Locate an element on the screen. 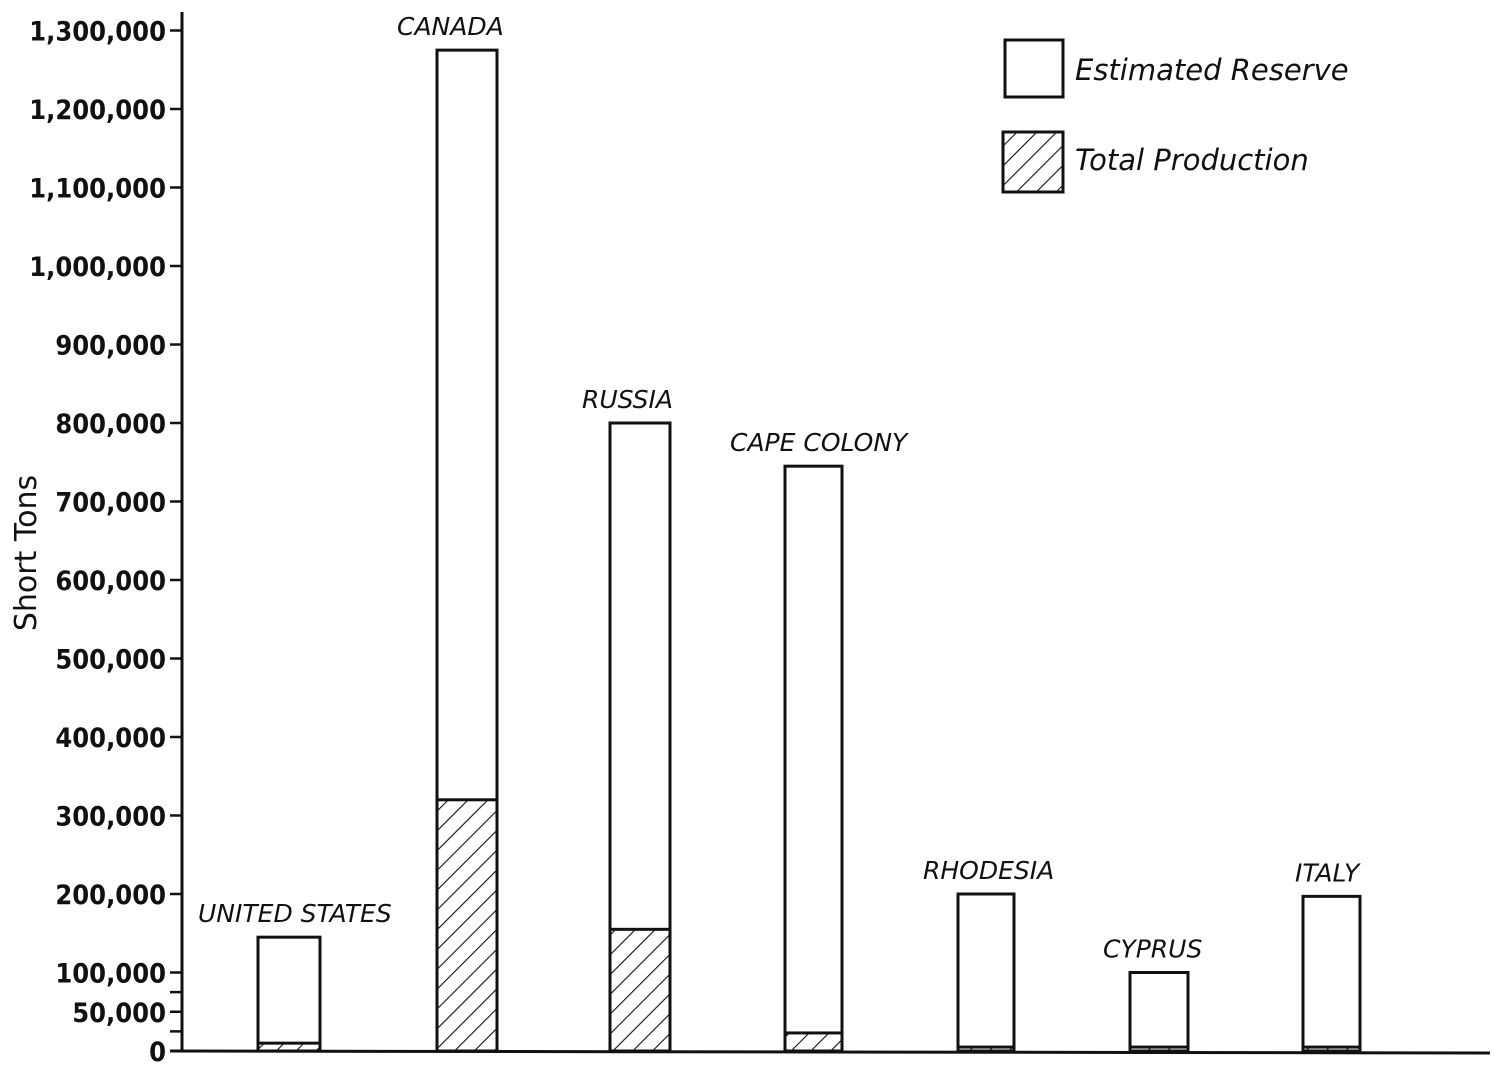  bar-group: CANADA is located at coordinates (450, 532).